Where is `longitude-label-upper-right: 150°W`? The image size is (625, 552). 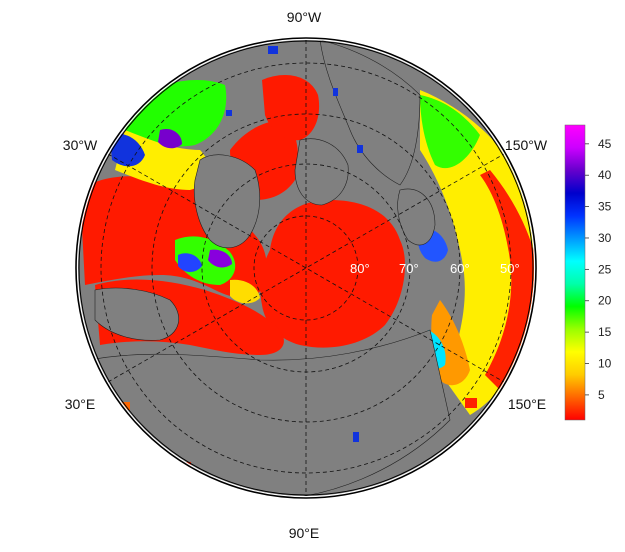 longitude-label-upper-right: 150°W is located at coordinates (526, 145).